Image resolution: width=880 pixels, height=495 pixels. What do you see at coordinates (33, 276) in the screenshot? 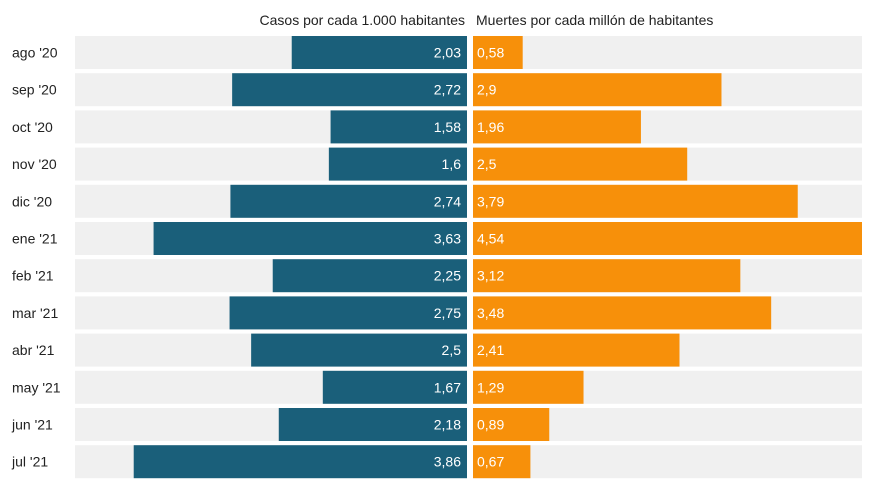
I see `category-label: feb '21` at bounding box center [33, 276].